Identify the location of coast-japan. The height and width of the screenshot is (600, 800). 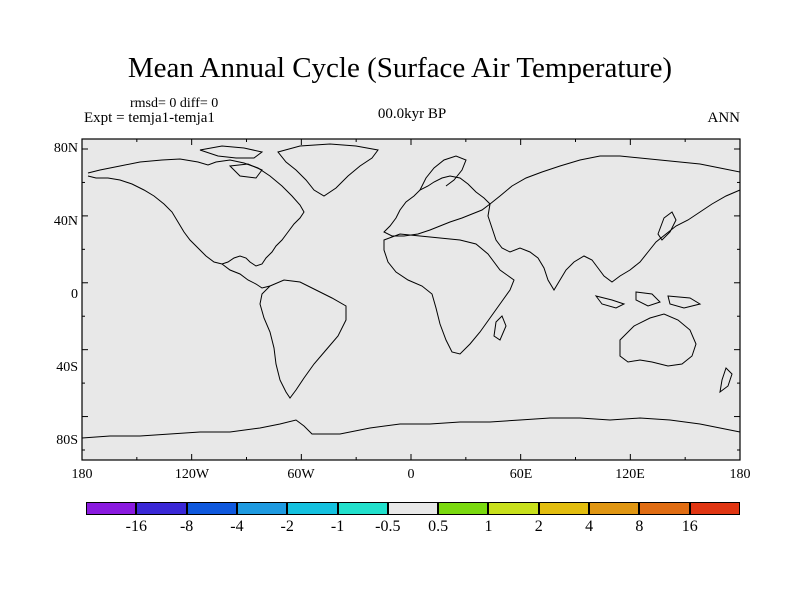
(667, 226).